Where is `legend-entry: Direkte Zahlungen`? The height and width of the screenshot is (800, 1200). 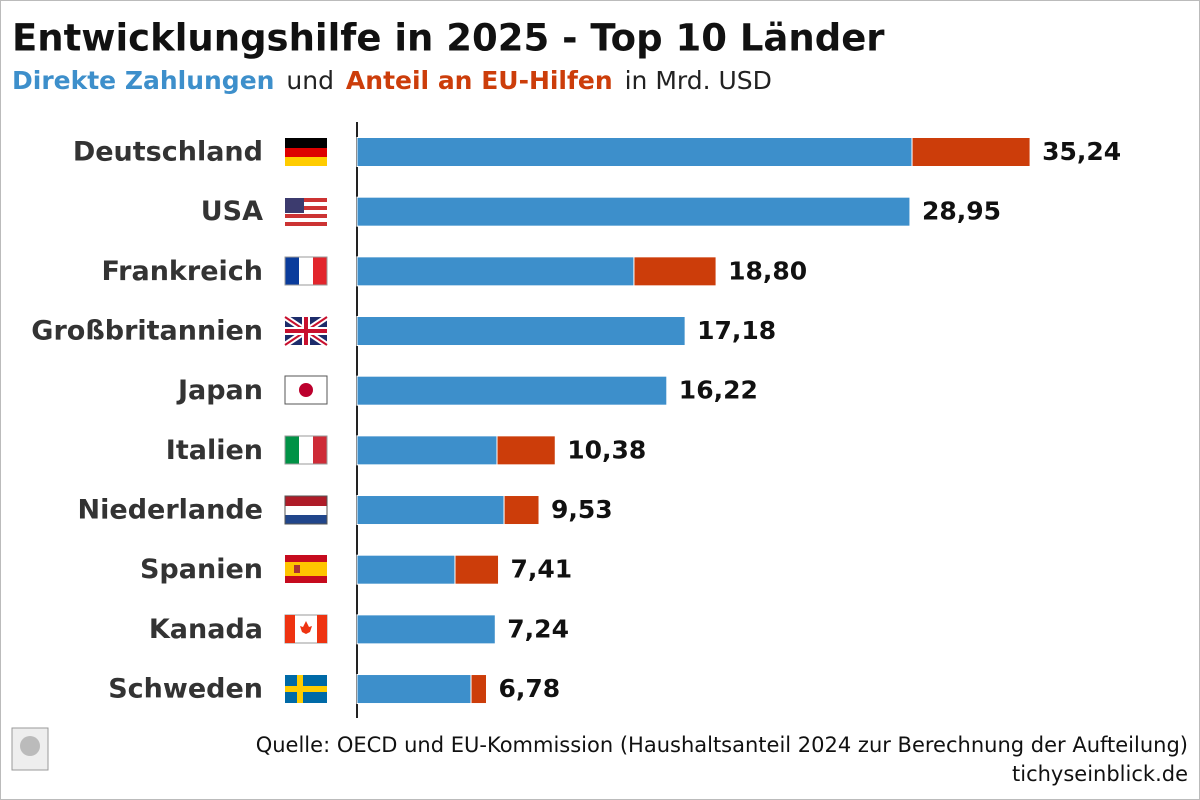 legend-entry: Direkte Zahlungen is located at coordinates (143, 80).